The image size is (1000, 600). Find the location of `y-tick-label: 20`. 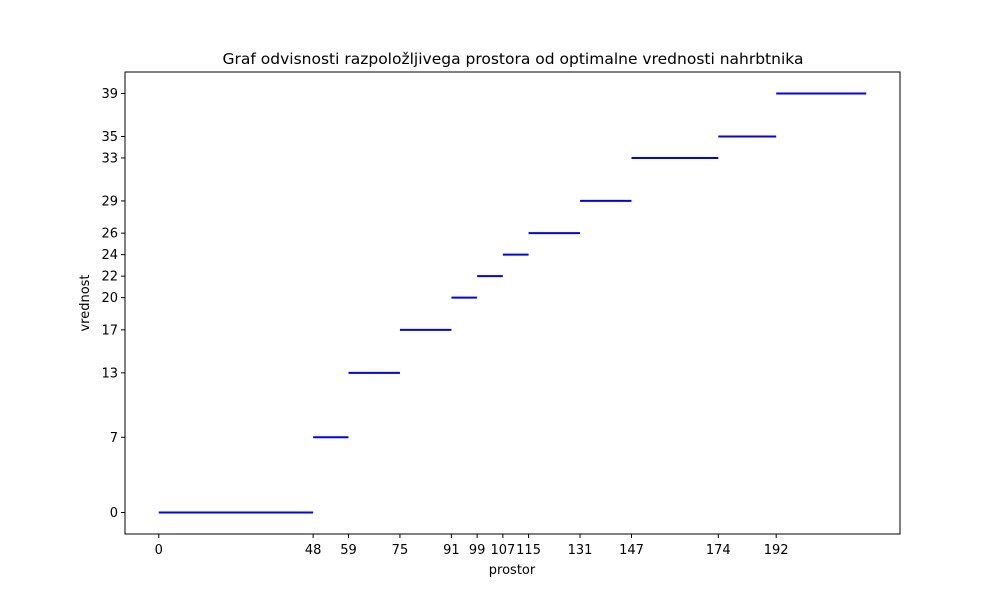

y-tick-label: 20 is located at coordinates (109, 298).